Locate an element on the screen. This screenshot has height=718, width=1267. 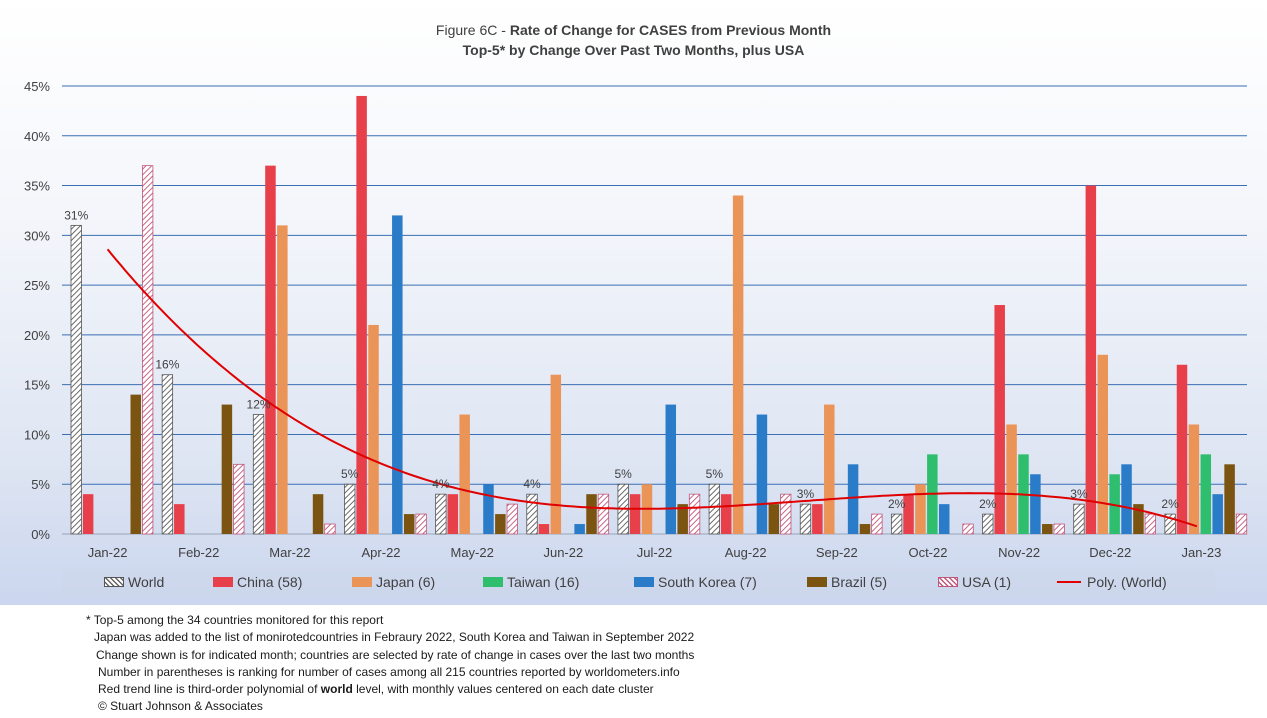
legend-item-trendline: Poly. (World) is located at coordinates (1112, 582).